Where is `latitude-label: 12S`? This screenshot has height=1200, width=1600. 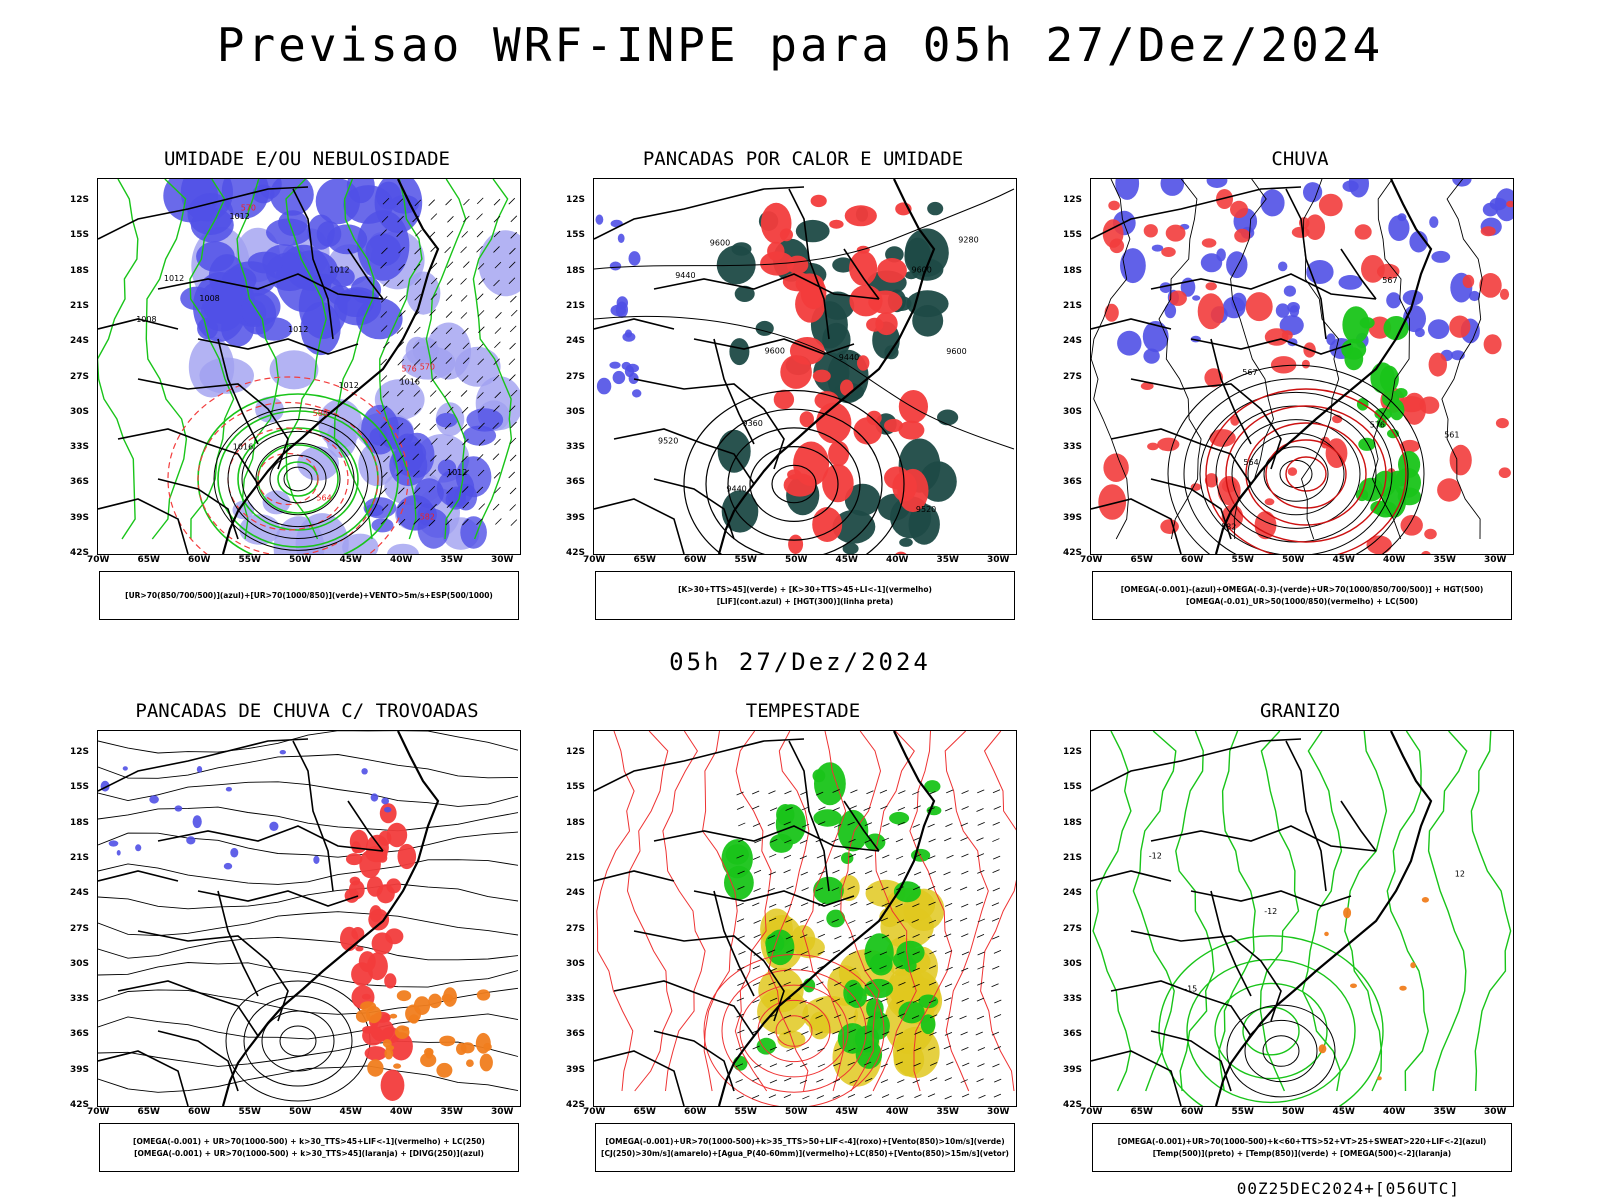
latitude-label: 12S is located at coordinates (80, 752).